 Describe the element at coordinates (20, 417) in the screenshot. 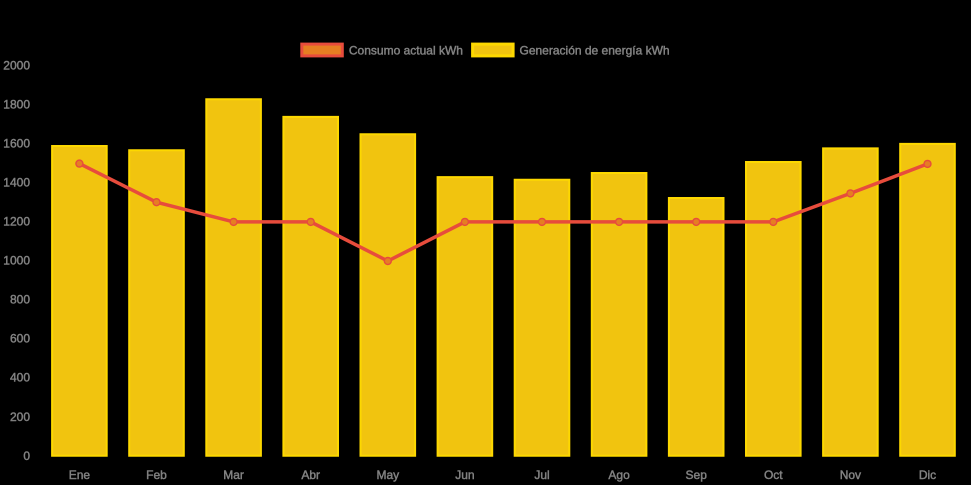

I see `svg-text: 200` at that location.